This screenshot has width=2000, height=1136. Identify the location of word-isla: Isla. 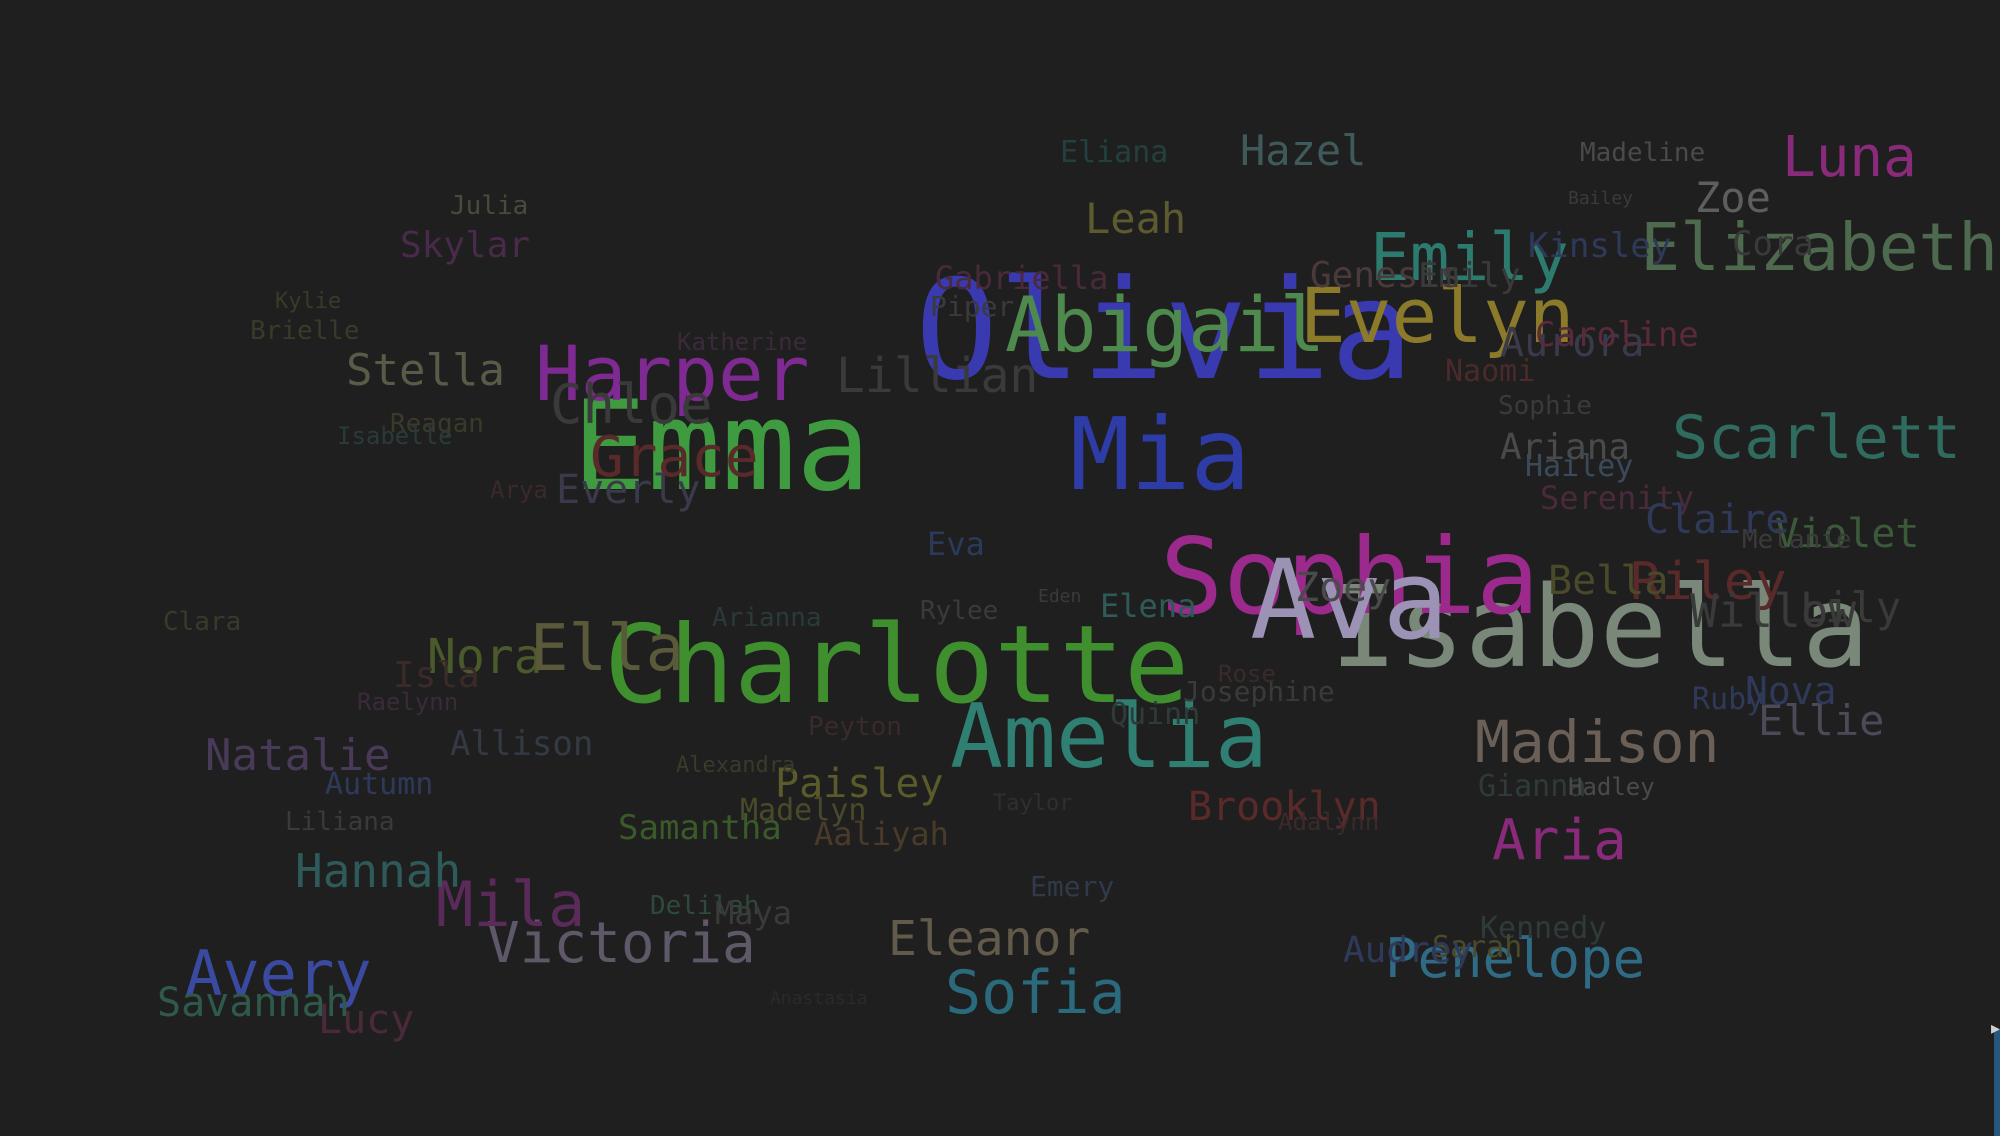
(436, 675).